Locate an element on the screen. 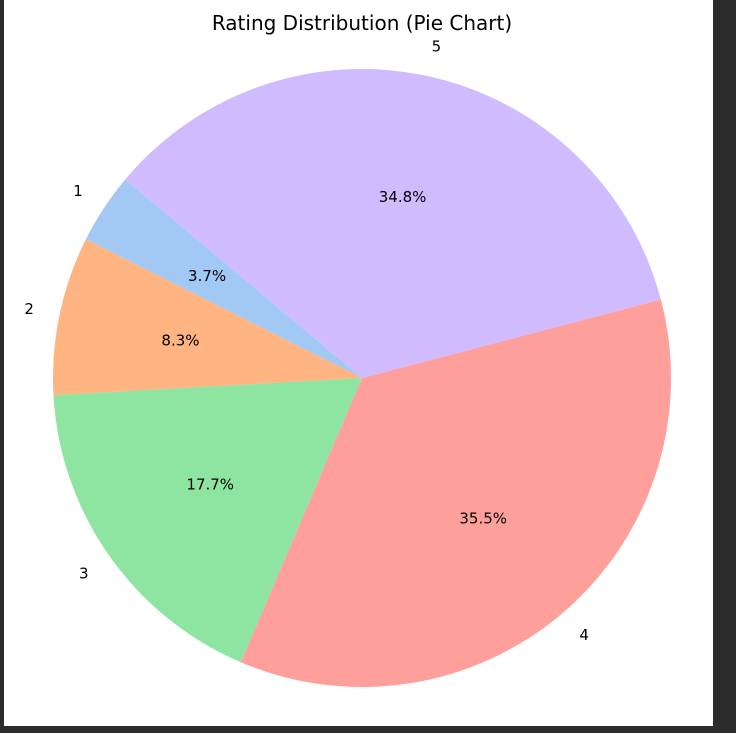 This screenshot has width=736, height=733. slice-pct-label-5: 34.8% is located at coordinates (403, 197).